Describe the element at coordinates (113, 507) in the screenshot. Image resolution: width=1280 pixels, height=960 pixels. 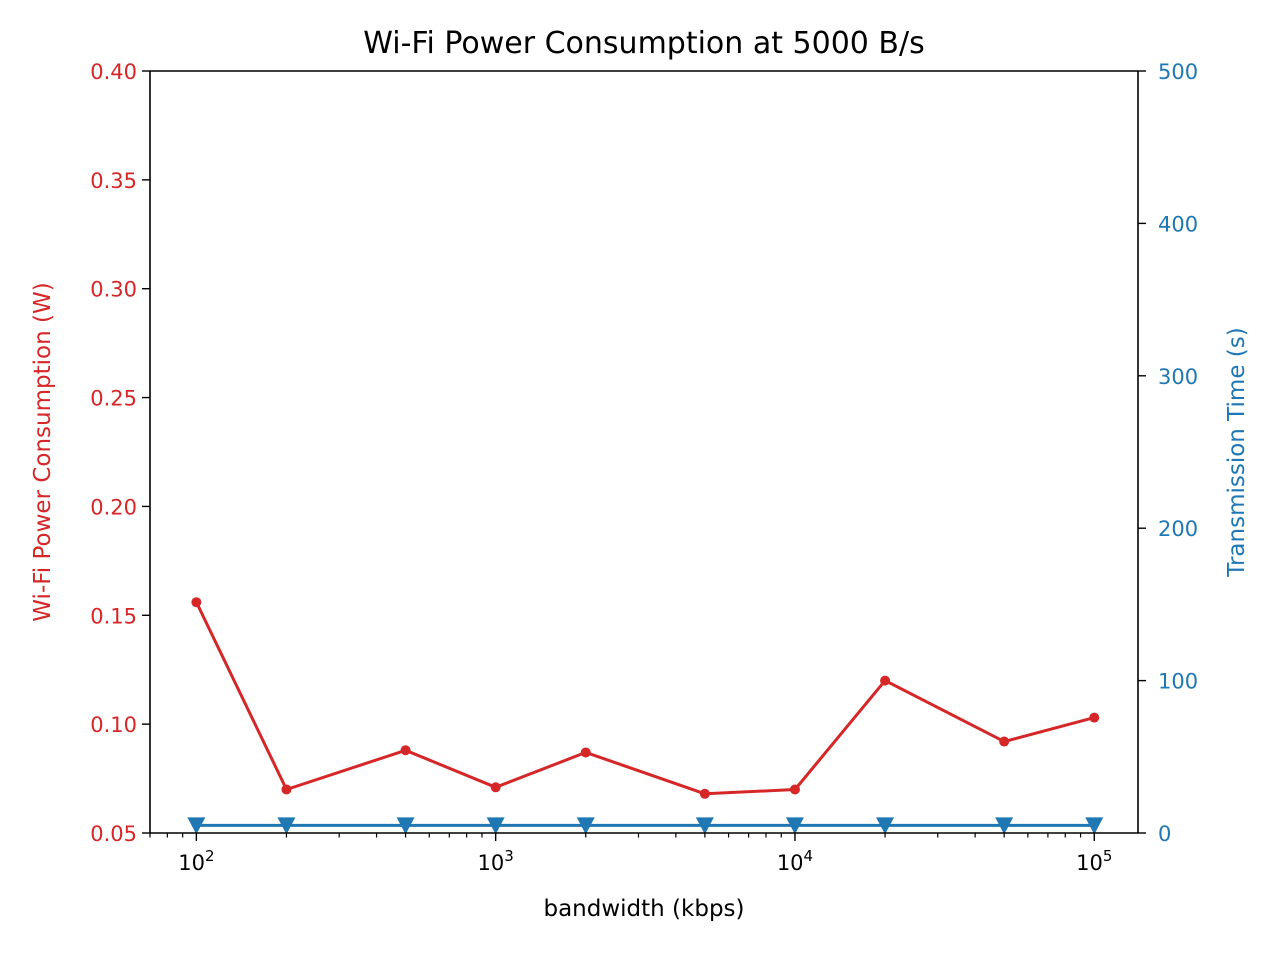
I see `left-y-tick-label: 0.20` at that location.